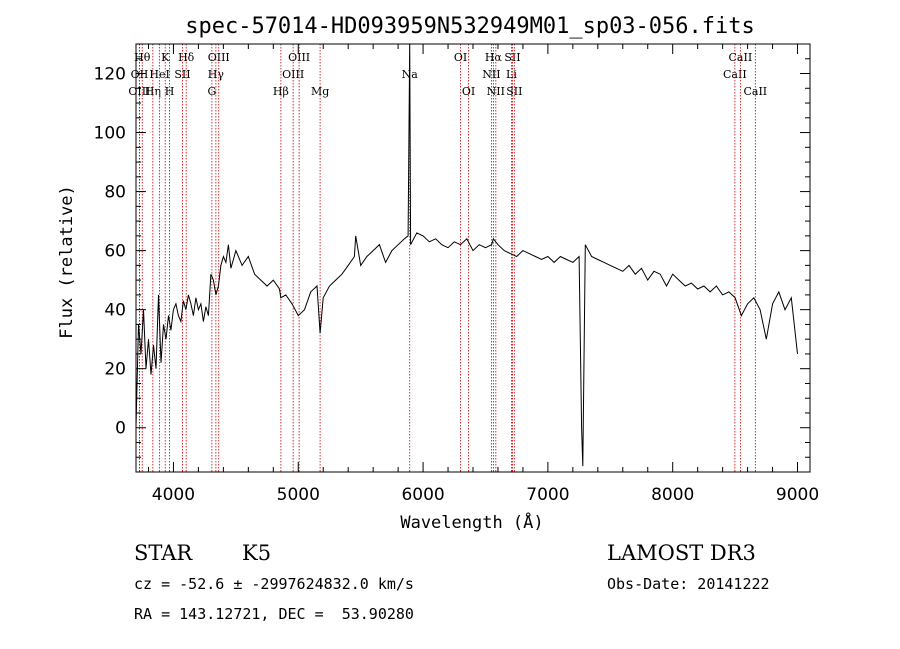 The image size is (900, 649). What do you see at coordinates (110, 134) in the screenshot?
I see `y-tick-label: 100` at bounding box center [110, 134].